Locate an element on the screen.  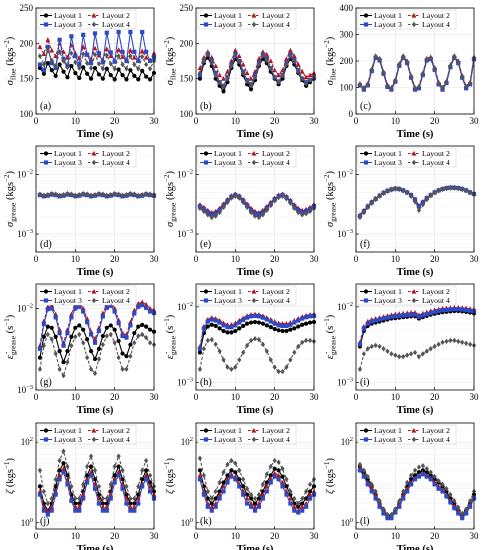
x-tick-label: 10 is located at coordinates (236, 536).